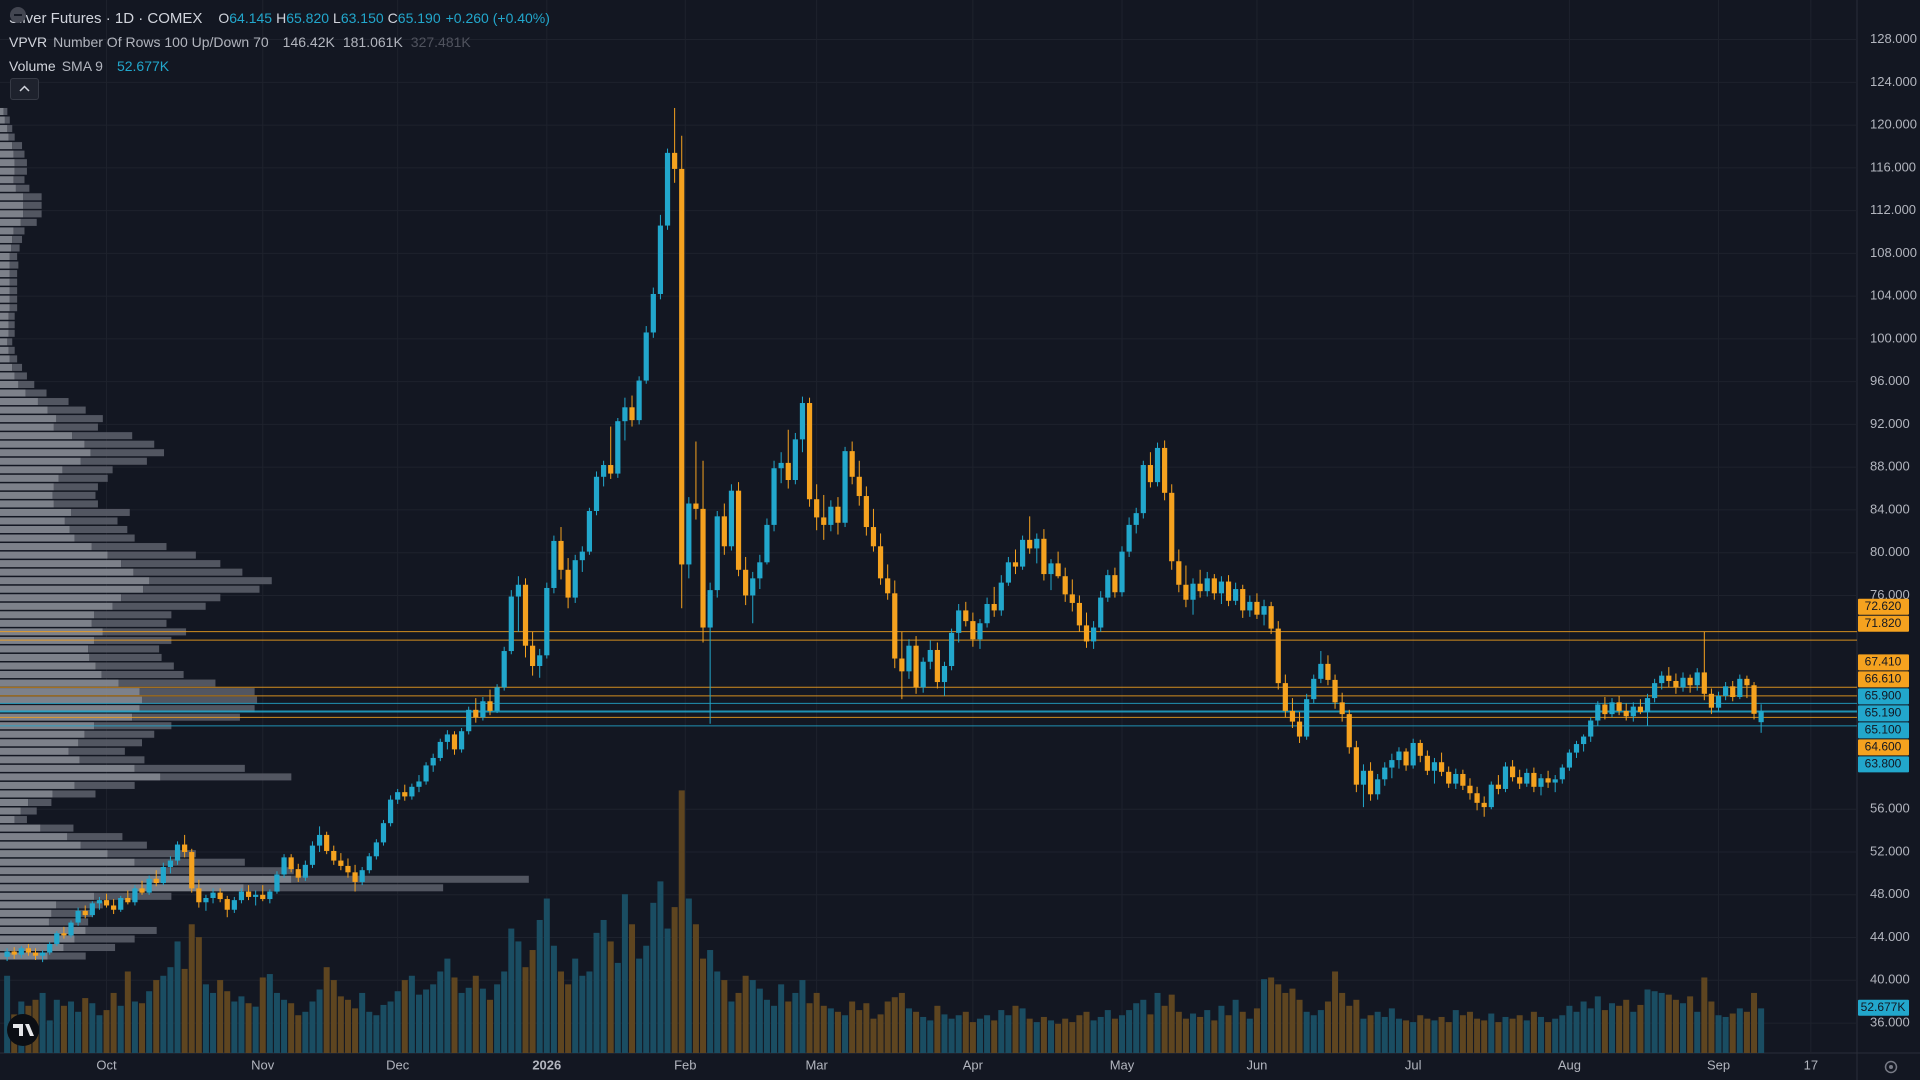  Describe the element at coordinates (24, 89) in the screenshot. I see `collapse-button` at that location.